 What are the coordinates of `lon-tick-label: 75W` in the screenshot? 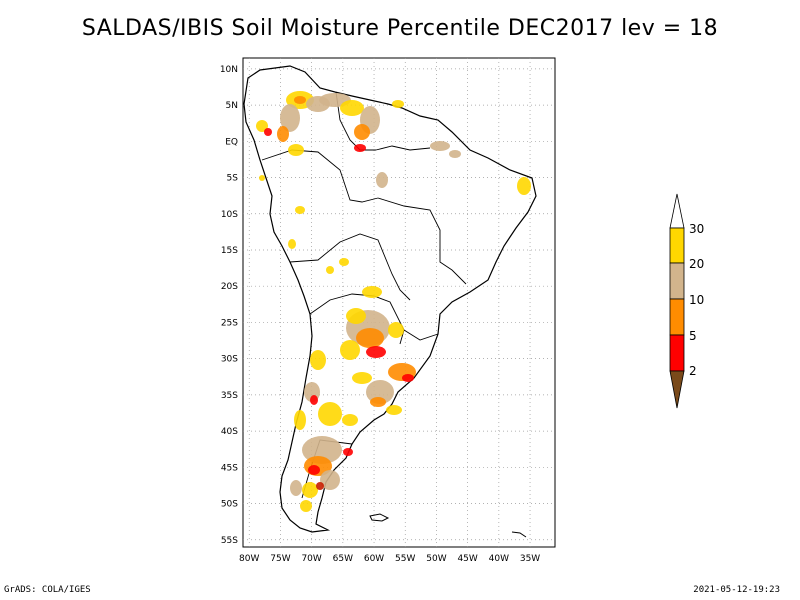 It's located at (280, 559).